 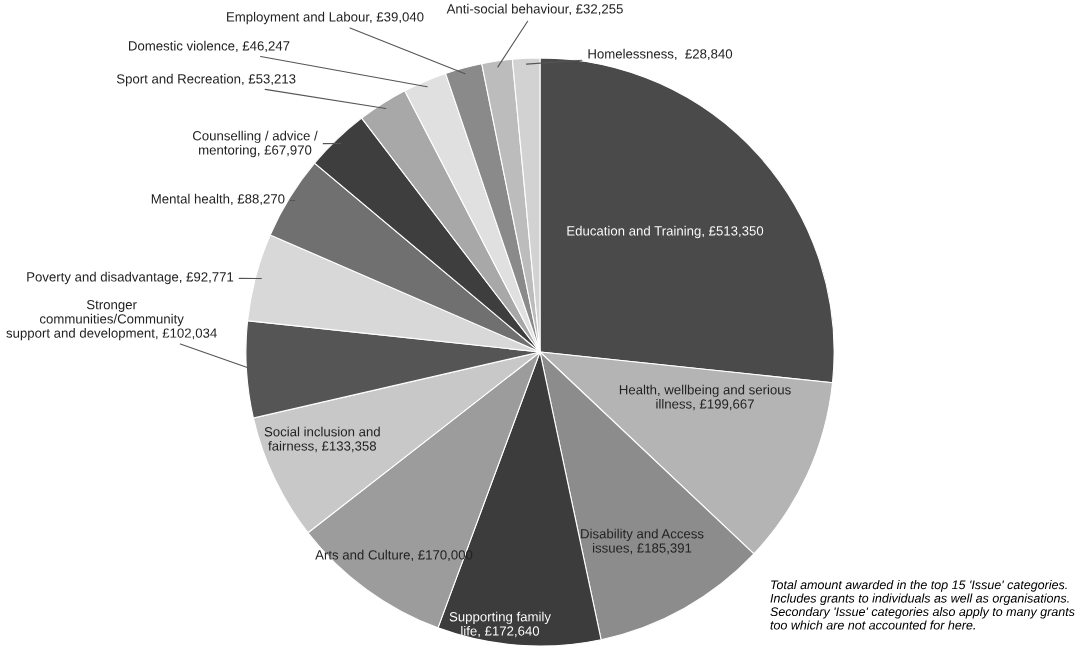 I want to click on slice-label: Education and Training, £513,350, so click(x=665, y=232).